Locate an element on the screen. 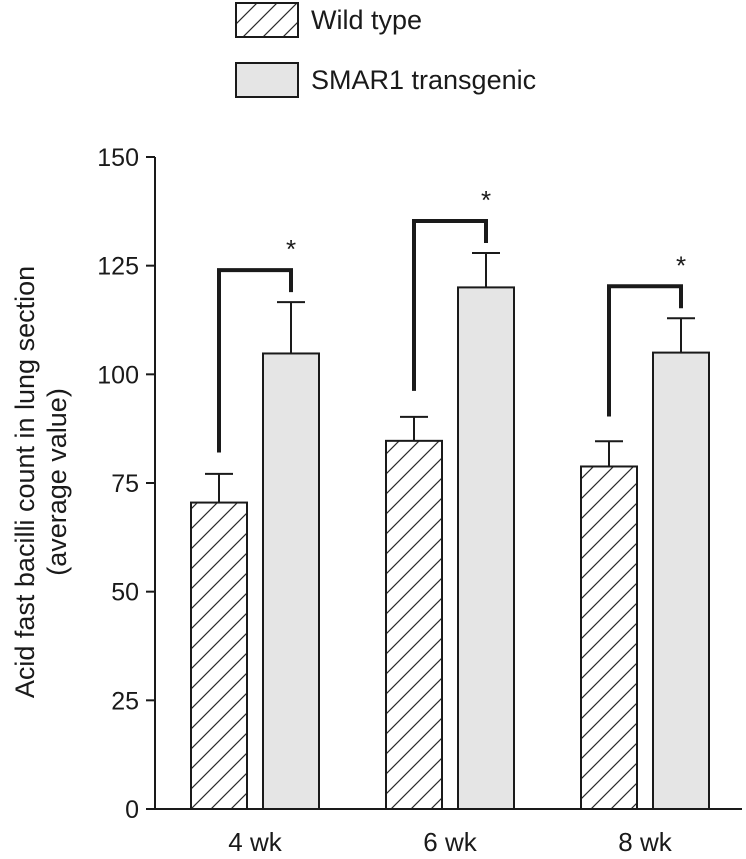  y-tick-label-0: 0 is located at coordinates (132, 810).